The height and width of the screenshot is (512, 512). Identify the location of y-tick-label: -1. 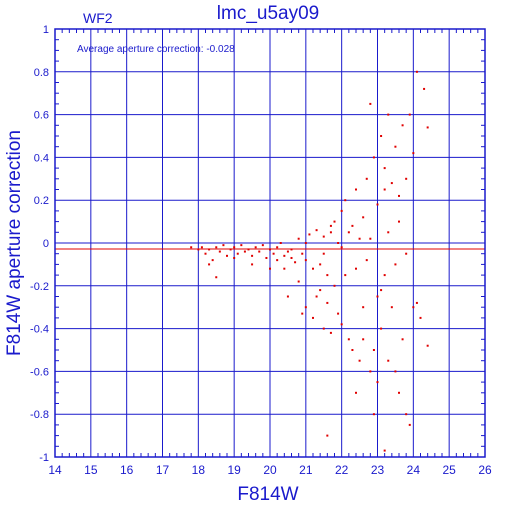
(44, 458).